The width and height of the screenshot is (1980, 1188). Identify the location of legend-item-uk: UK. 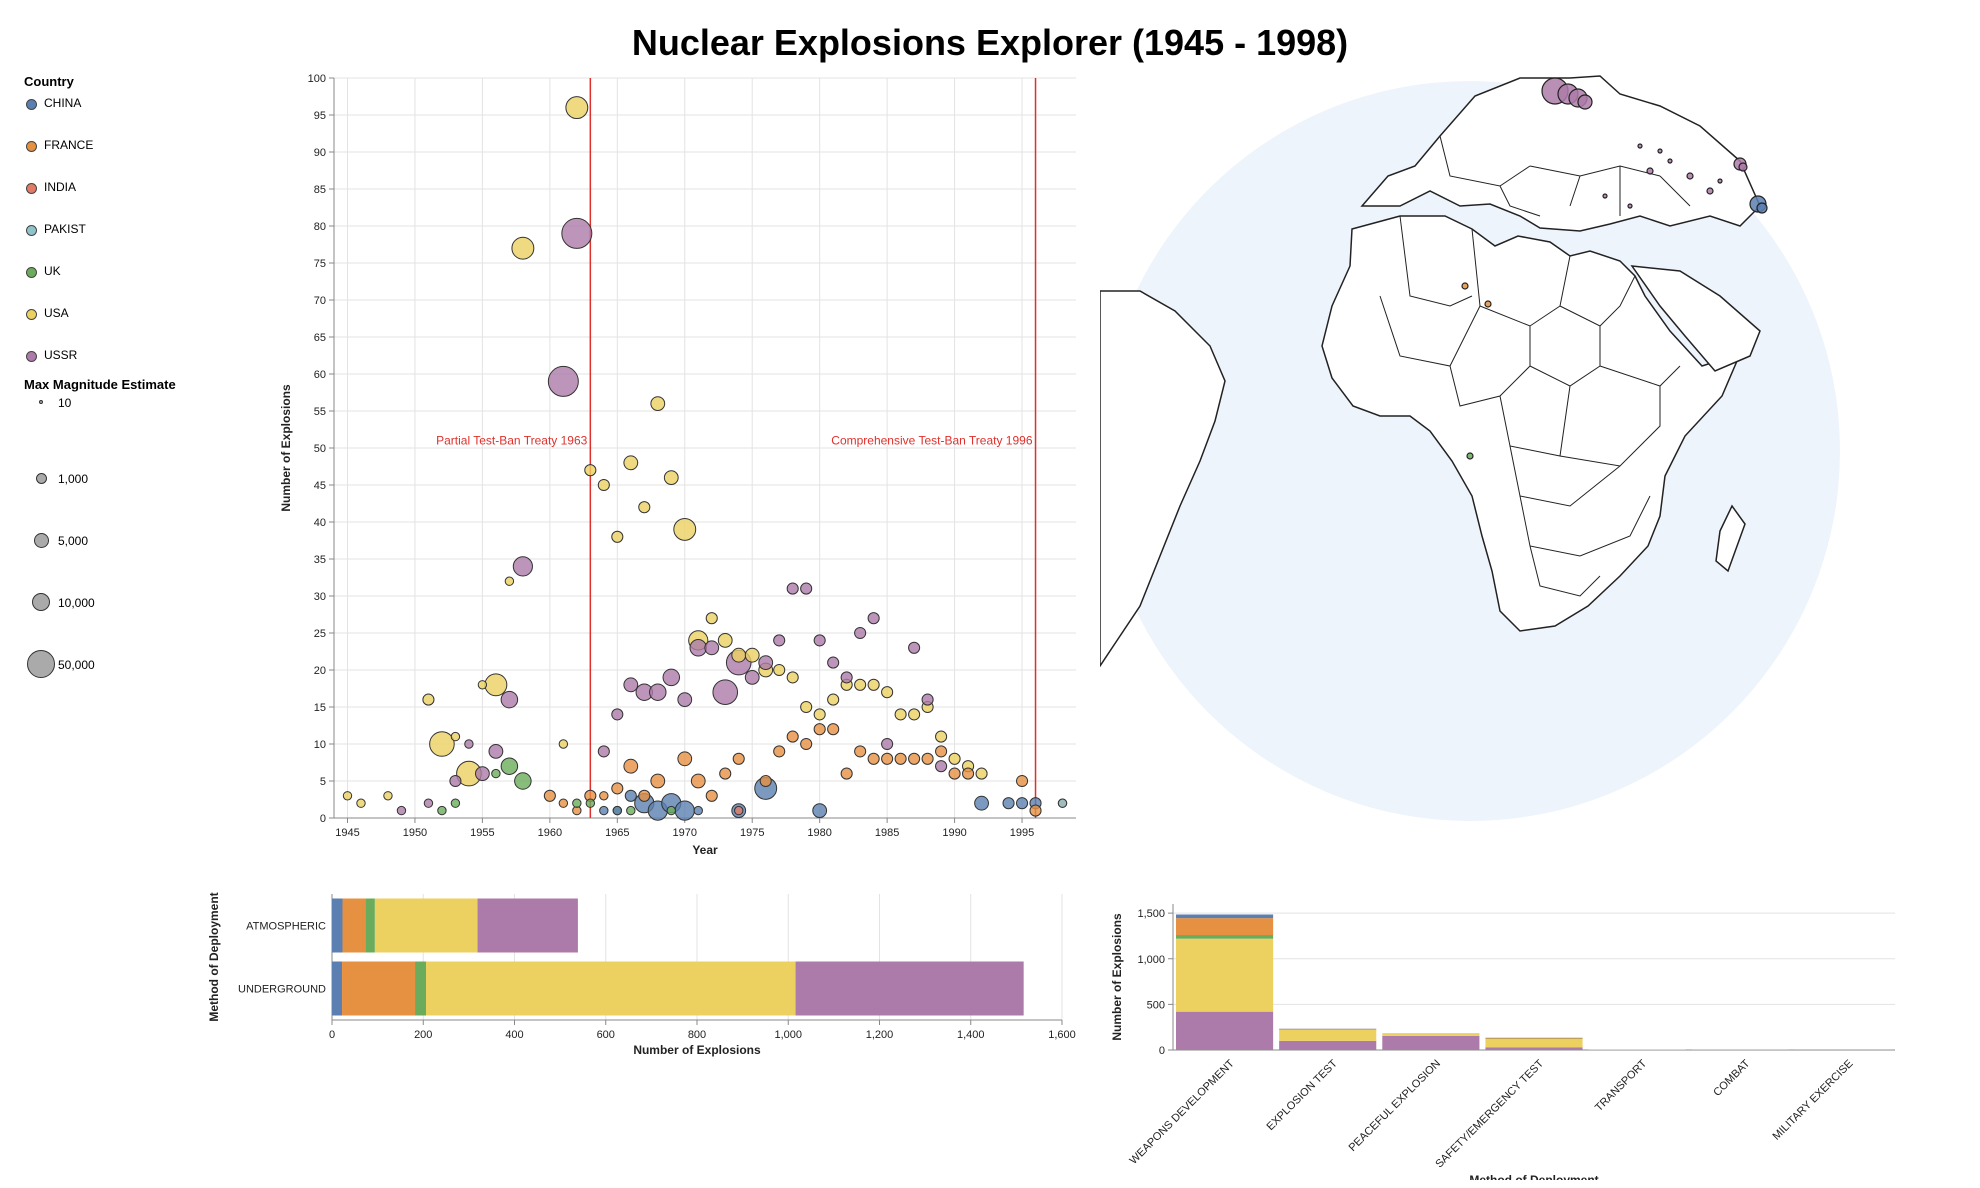
(114, 278).